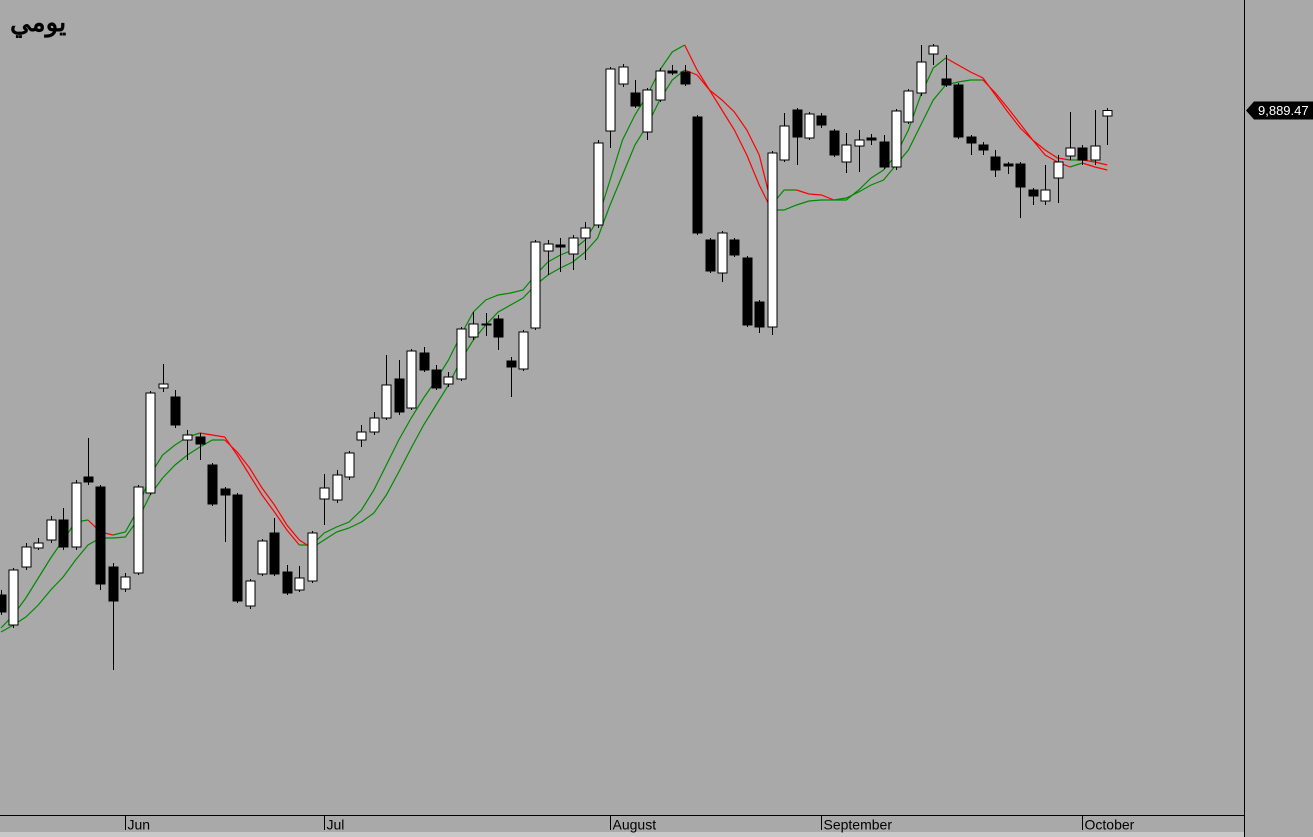  Describe the element at coordinates (139, 825) in the screenshot. I see `x-tick-label: Jun` at that location.